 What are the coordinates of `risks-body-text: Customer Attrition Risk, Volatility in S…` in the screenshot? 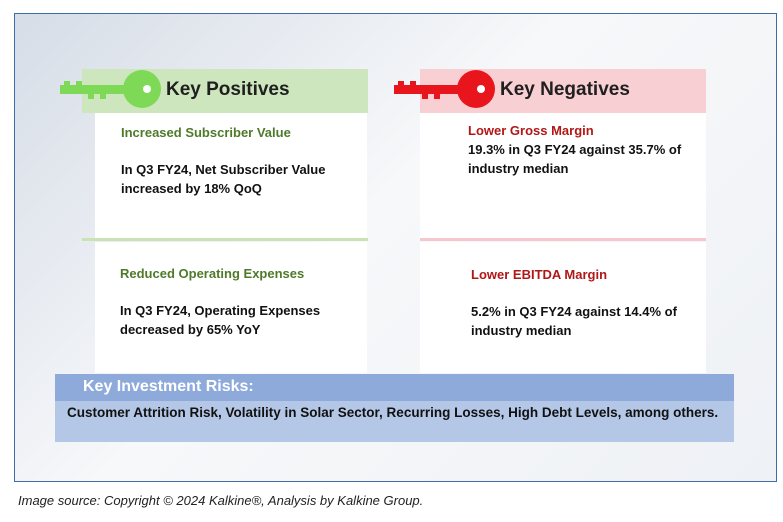 It's located at (393, 412).